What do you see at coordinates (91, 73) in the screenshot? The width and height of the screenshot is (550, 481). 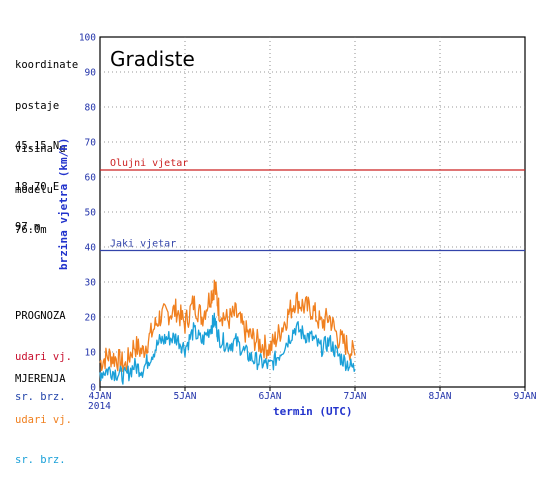 I see `y-tick-label: 90` at bounding box center [91, 73].